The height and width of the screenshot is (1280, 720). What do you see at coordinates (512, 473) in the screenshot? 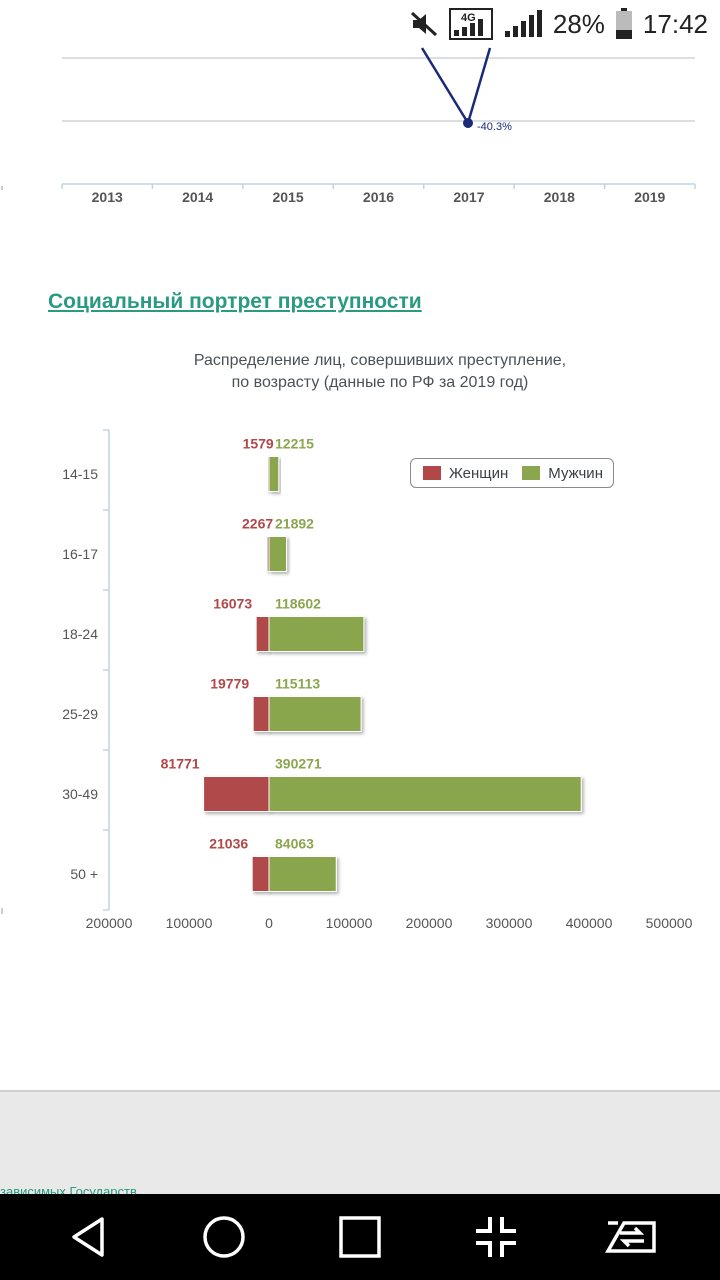
I see `chart-legend: Женщин Мужчин` at bounding box center [512, 473].